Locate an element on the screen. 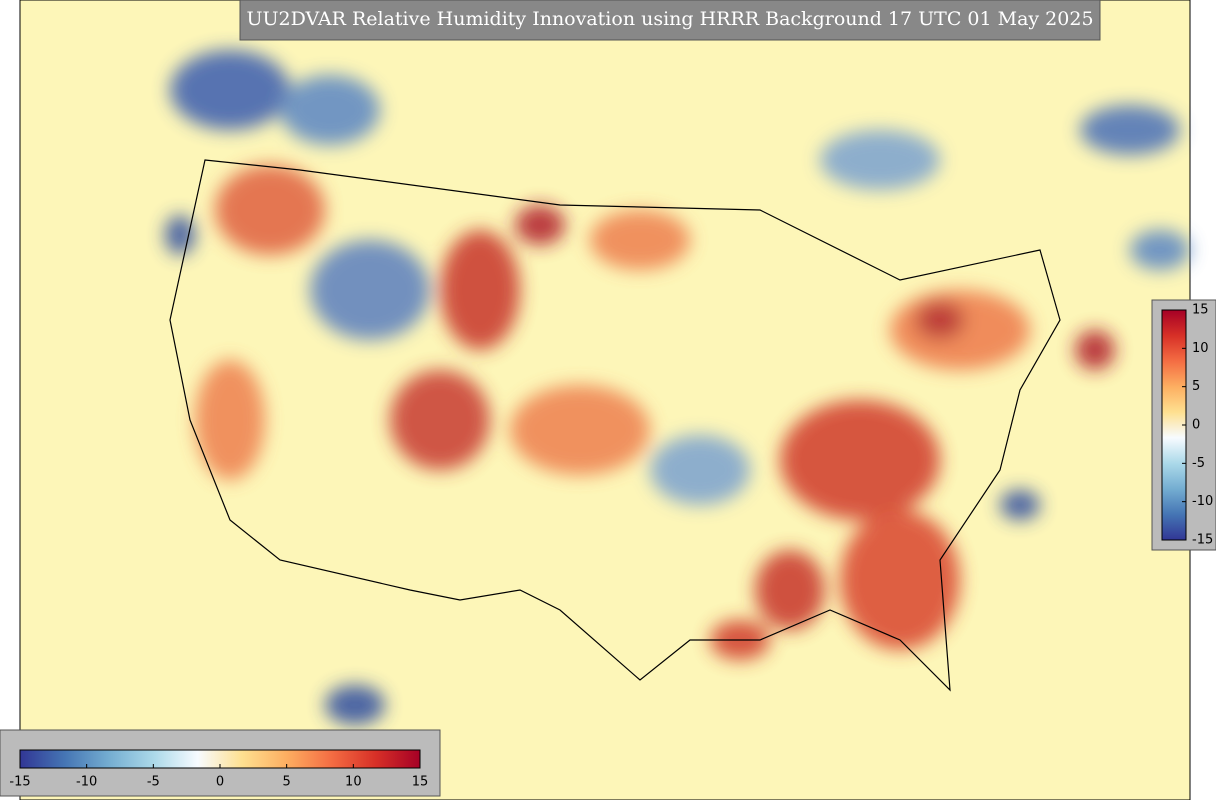 This screenshot has width=1216, height=800. colorbar-right: 15 10 5 0 -5 -10 -15 is located at coordinates (1183, 425).